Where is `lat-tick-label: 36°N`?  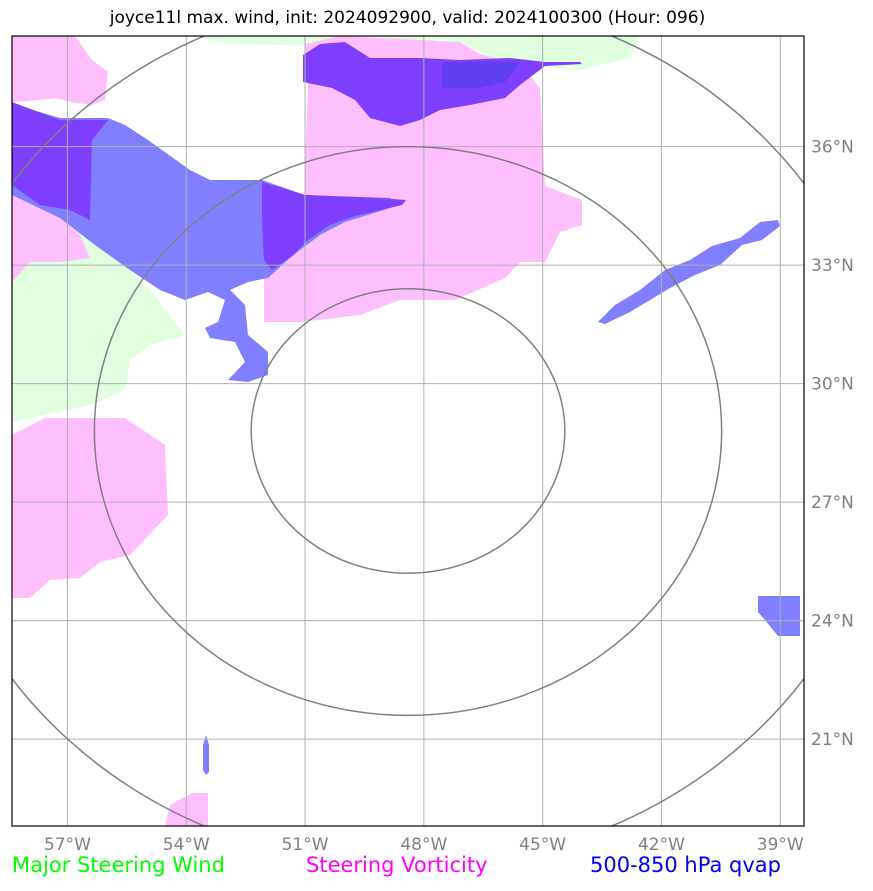 lat-tick-label: 36°N is located at coordinates (832, 148).